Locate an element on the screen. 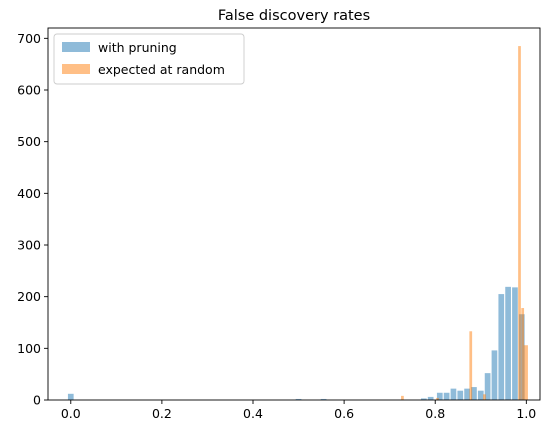 The width and height of the screenshot is (552, 433). y-tick-label: 600 is located at coordinates (29, 90).